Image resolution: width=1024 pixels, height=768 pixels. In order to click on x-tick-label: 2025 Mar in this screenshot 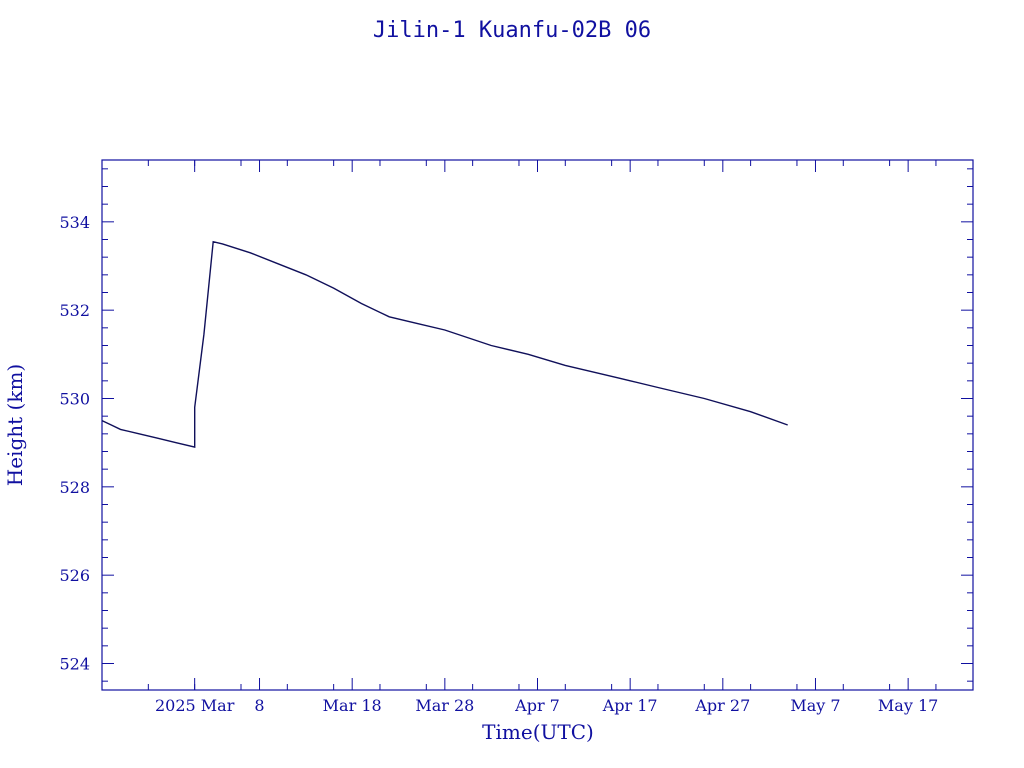, I will do `click(195, 705)`.